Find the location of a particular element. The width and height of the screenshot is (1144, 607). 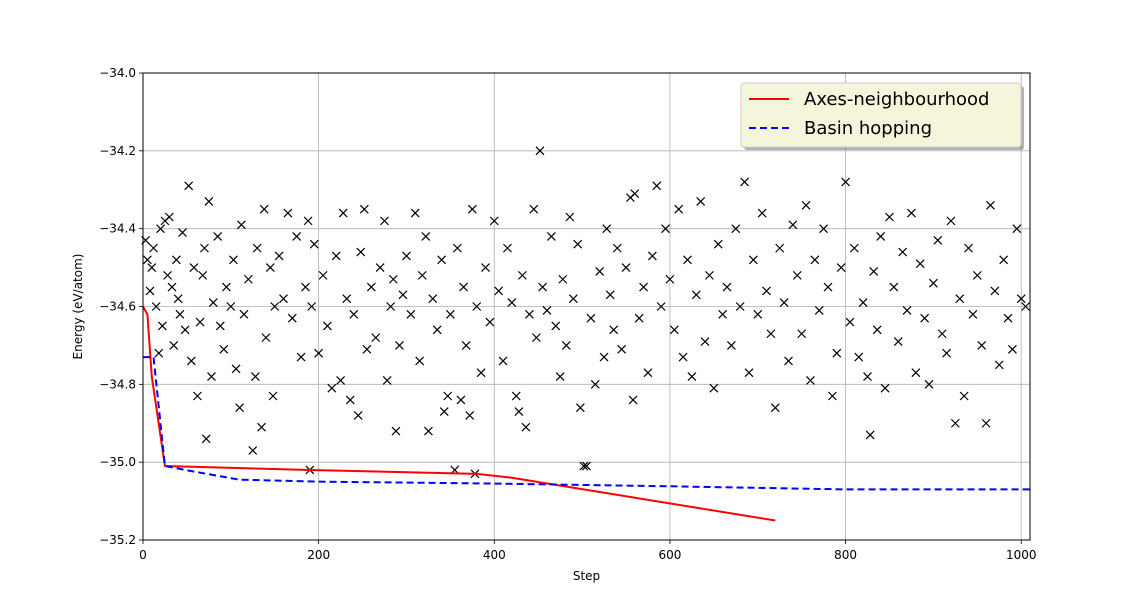

x-axis-title: Step is located at coordinates (586, 576).